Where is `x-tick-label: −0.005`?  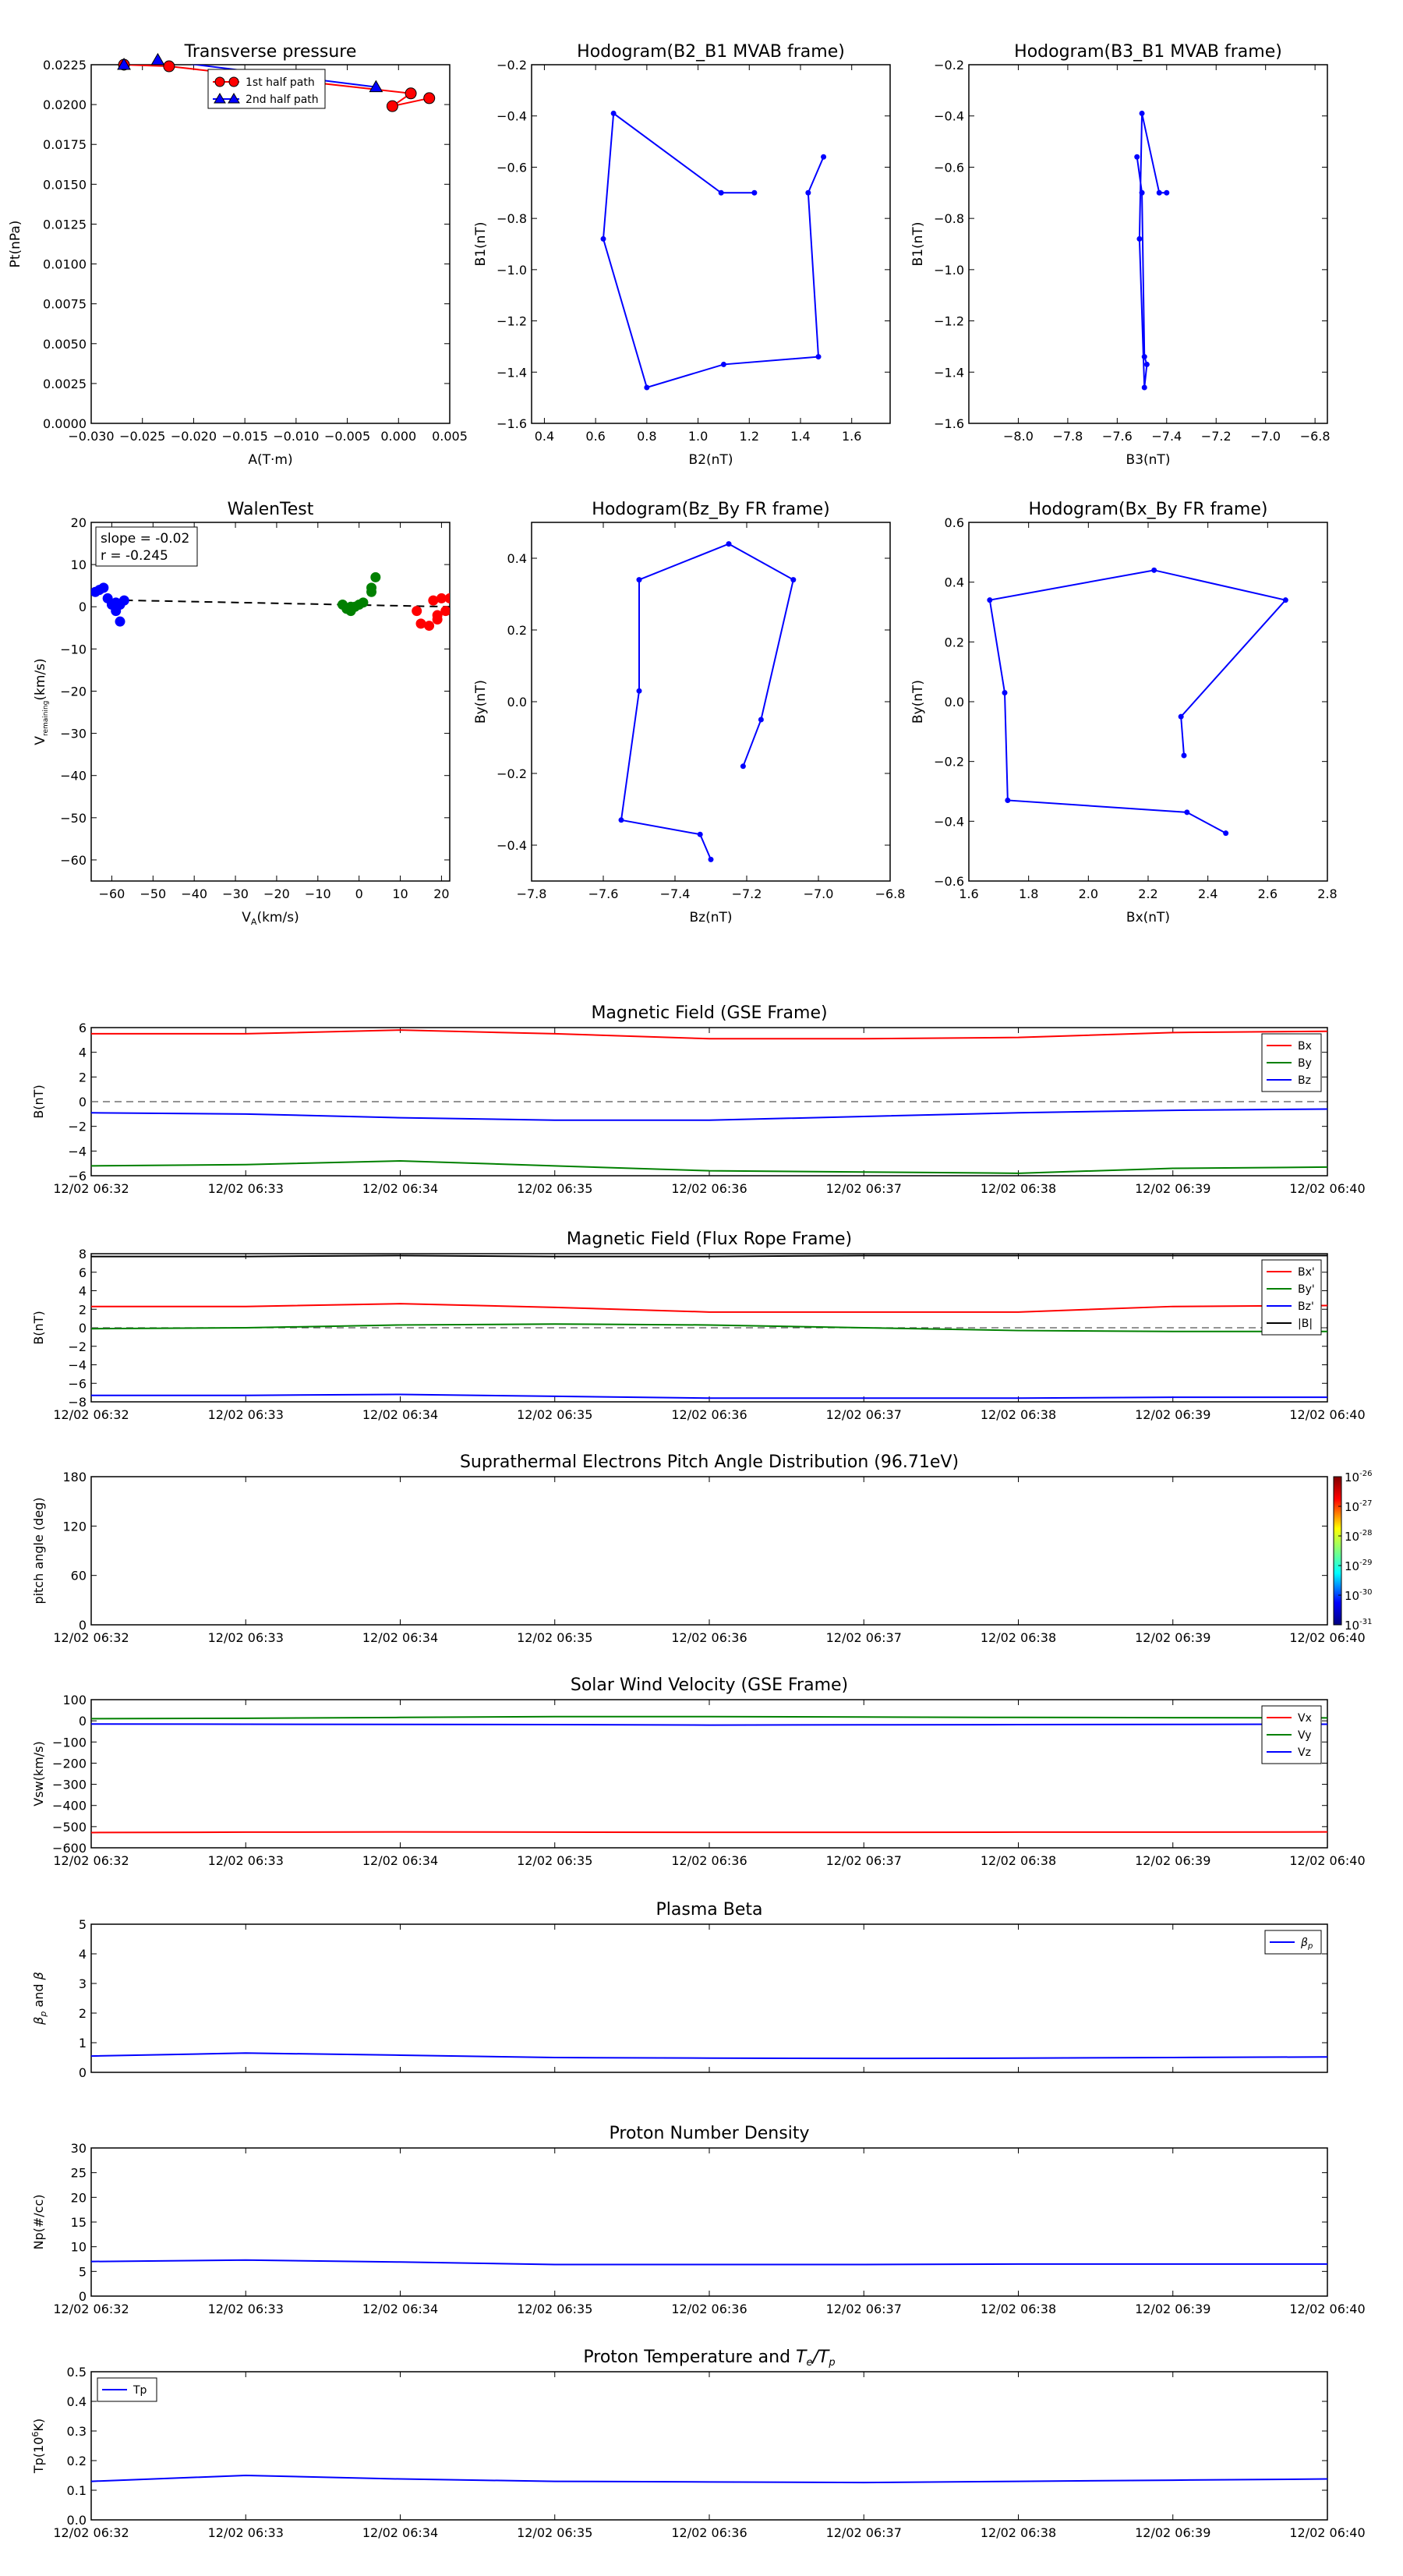
x-tick-label: −0.005 is located at coordinates (347, 436).